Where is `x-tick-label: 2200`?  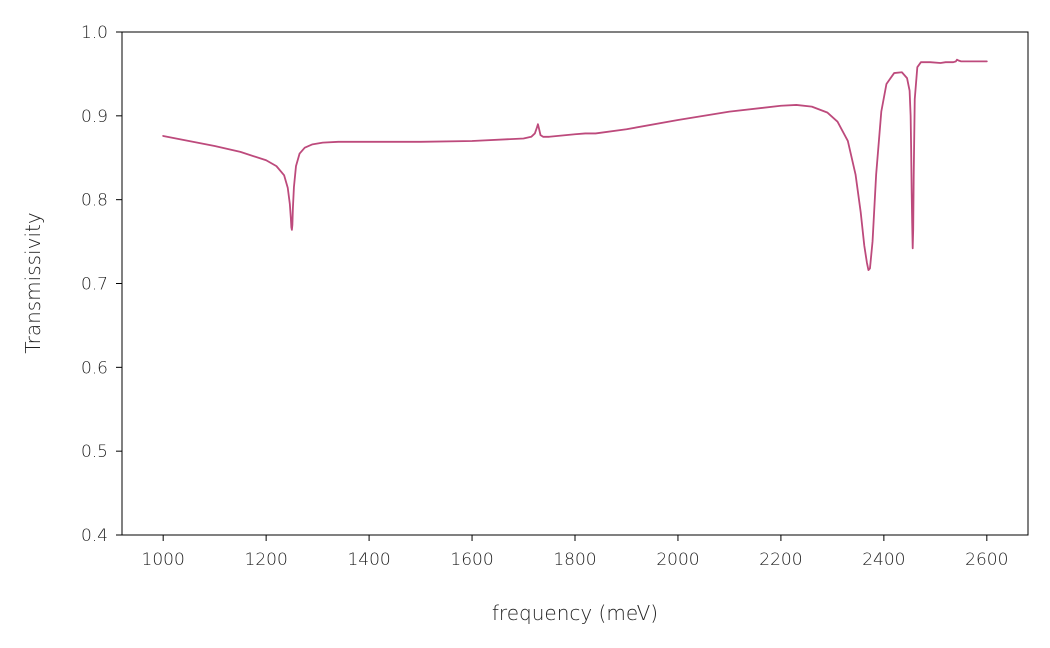
x-tick-label: 2200 is located at coordinates (780, 560).